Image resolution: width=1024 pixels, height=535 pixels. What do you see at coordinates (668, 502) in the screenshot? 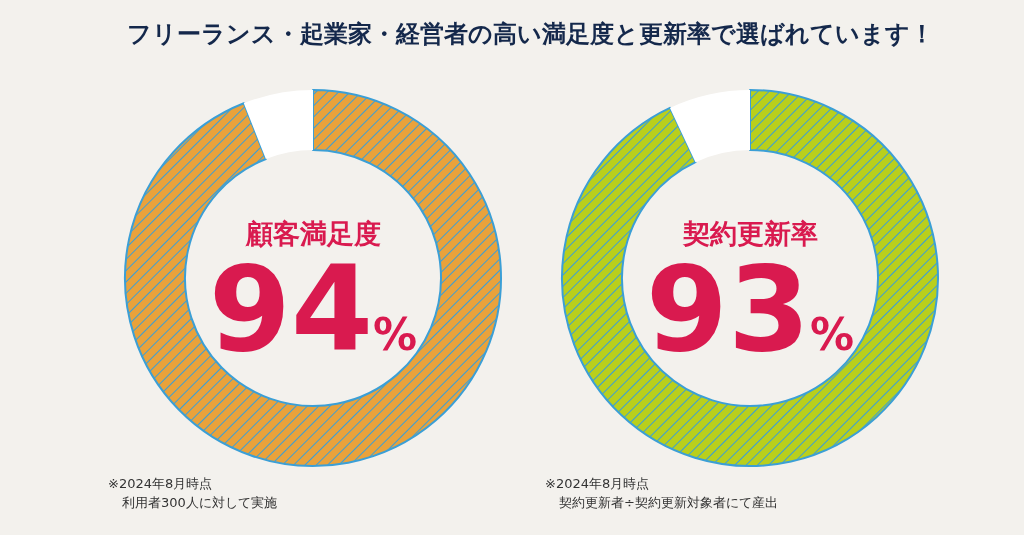
I see `text: 契約更新者÷契約更新対象者にて産出` at bounding box center [668, 502].